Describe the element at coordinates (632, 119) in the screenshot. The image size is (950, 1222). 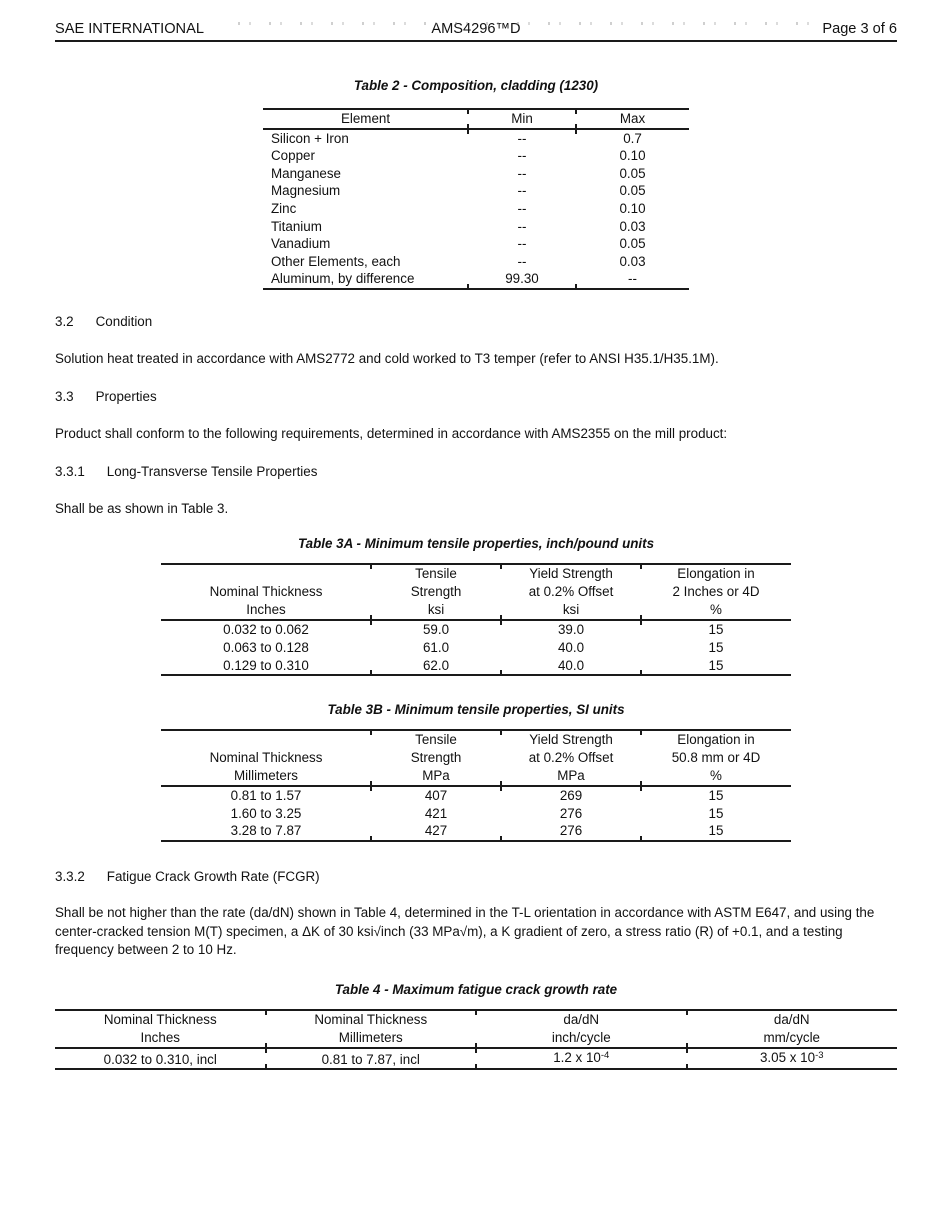
I see `table-cell: Max` at that location.